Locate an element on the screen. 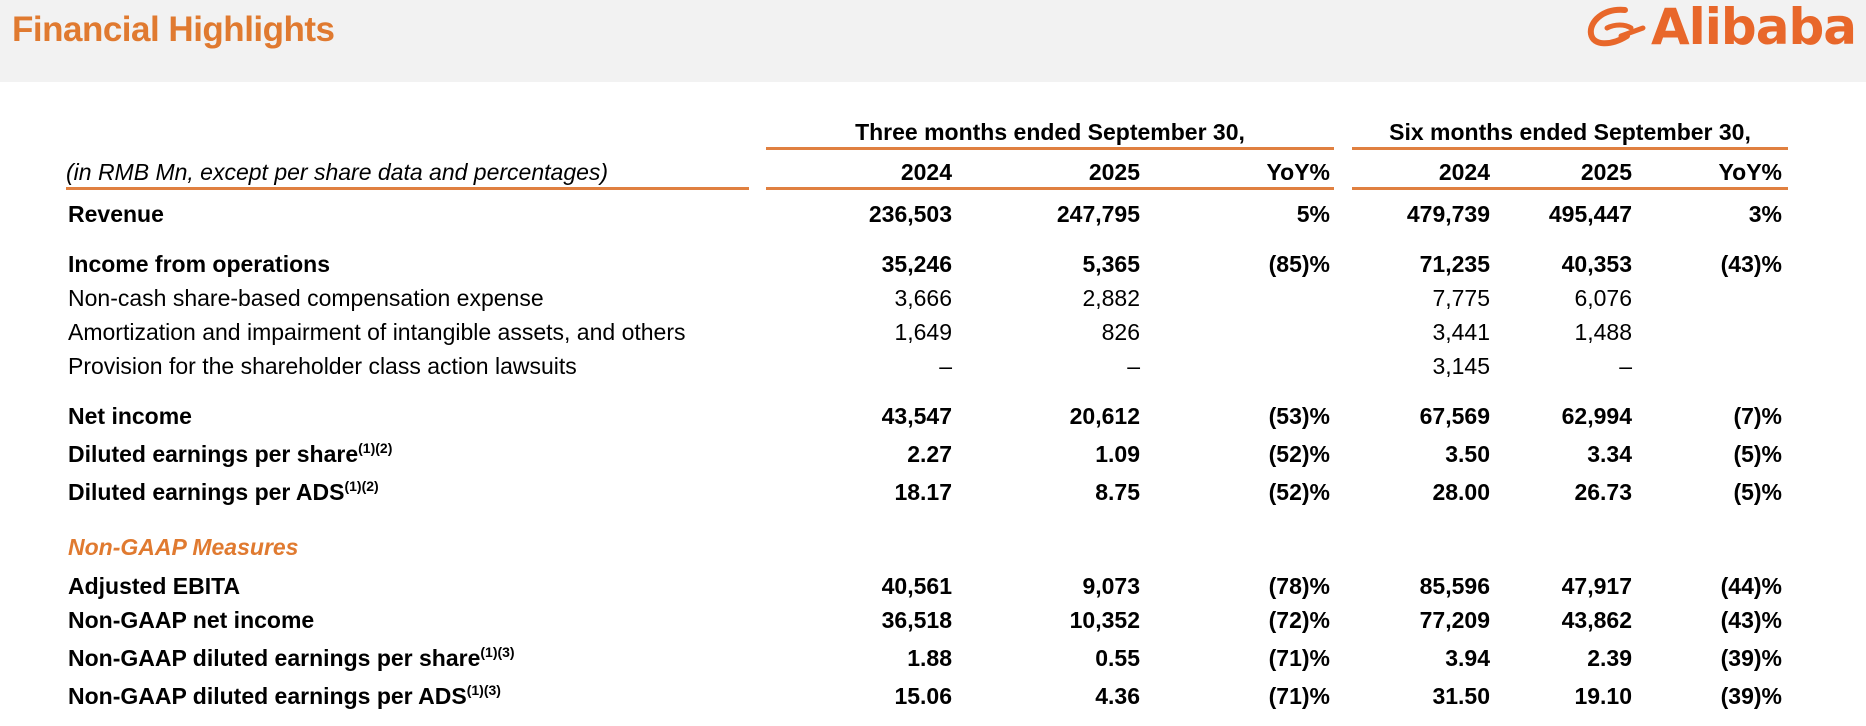 The image size is (1866, 726). row-label-text: Non-GAAP net income is located at coordinates (191, 620).